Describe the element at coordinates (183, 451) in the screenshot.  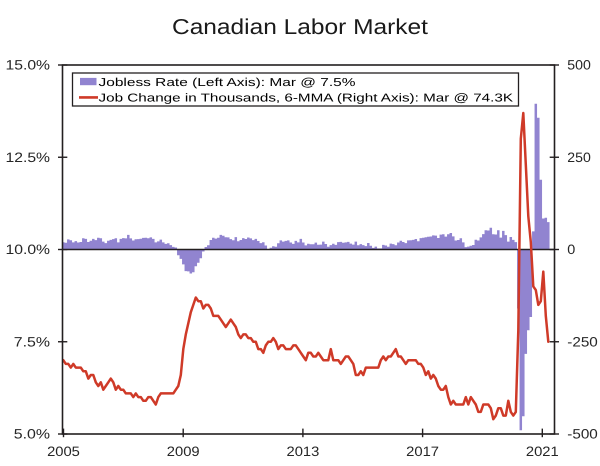
I see `svg-text: 2009` at that location.